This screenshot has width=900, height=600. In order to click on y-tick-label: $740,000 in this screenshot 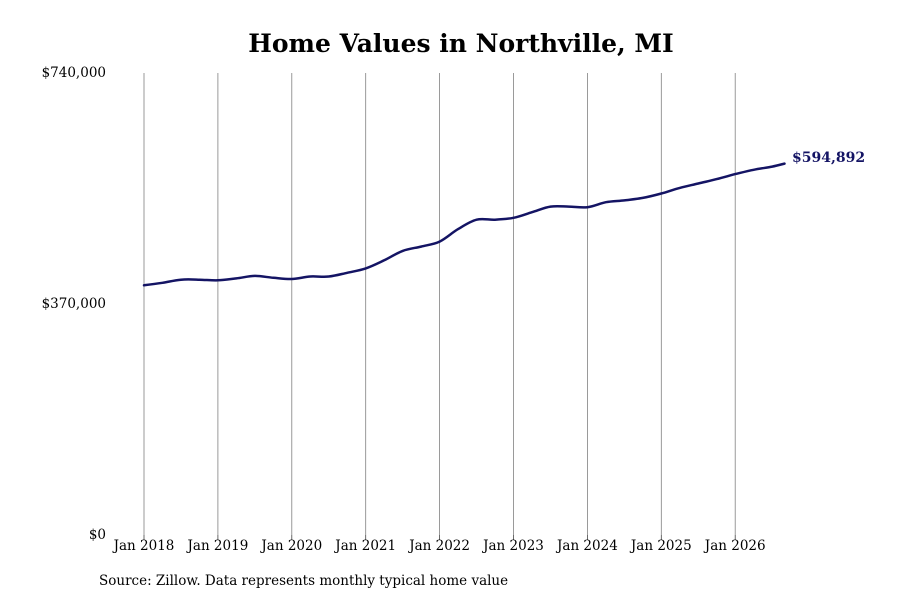, I will do `click(74, 73)`.